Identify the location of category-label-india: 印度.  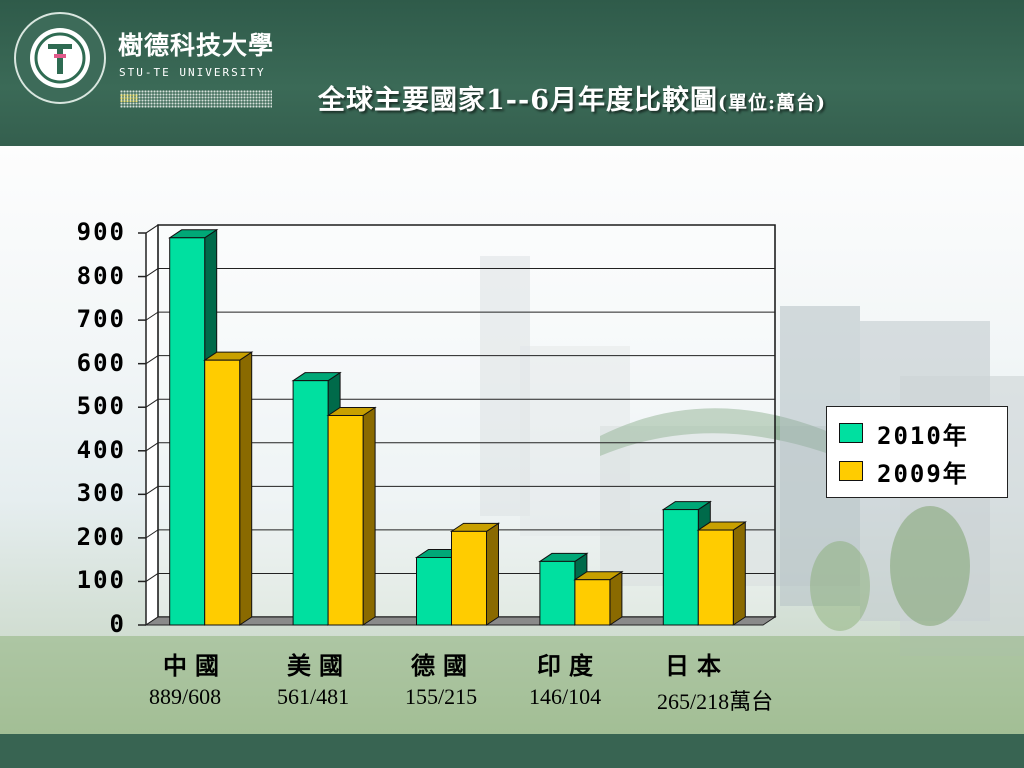
(569, 665).